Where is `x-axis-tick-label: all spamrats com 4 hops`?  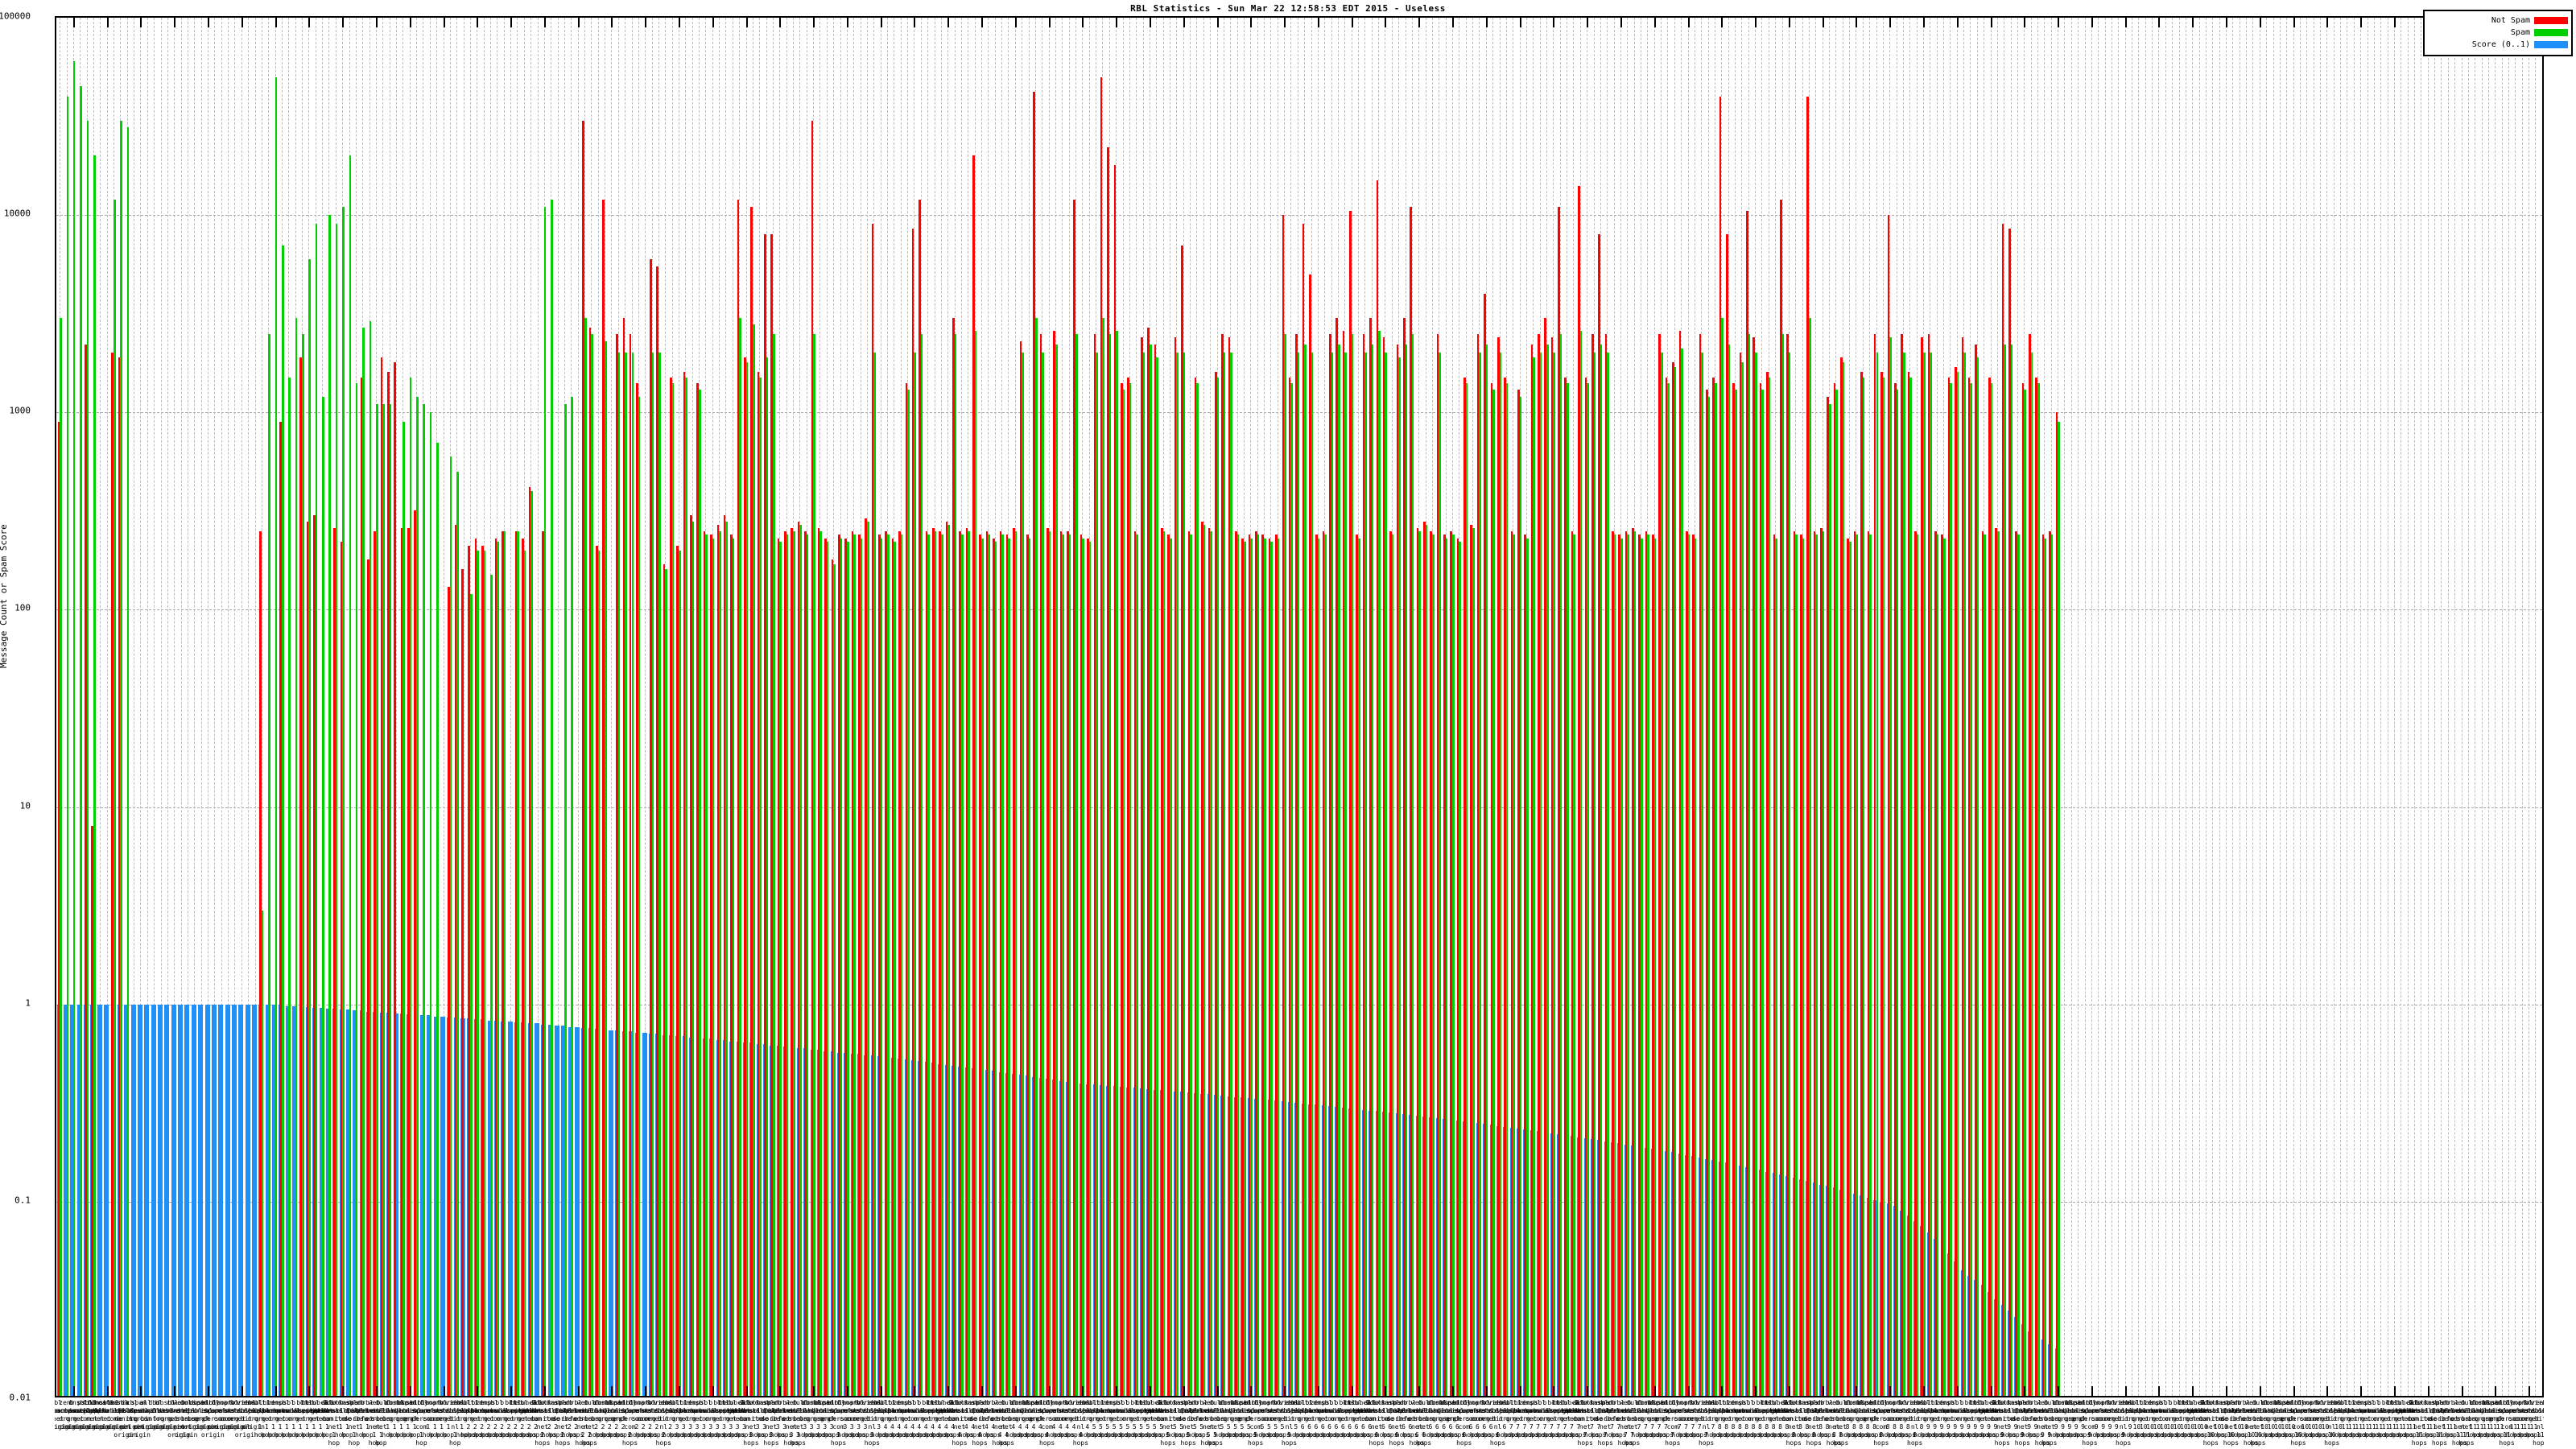 x-axis-tick-label: all spamrats com 4 hops is located at coordinates (952, 1419).